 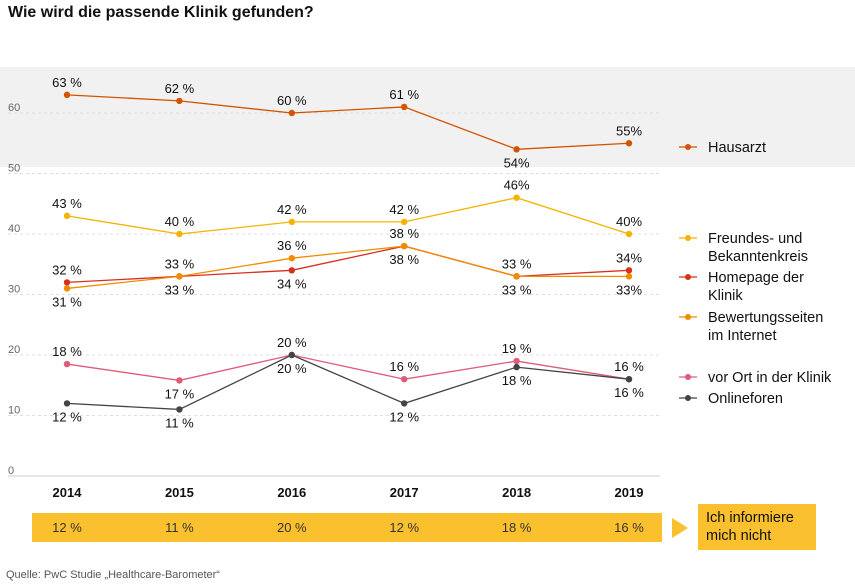 I want to click on data-label: 34 %, so click(x=292, y=283).